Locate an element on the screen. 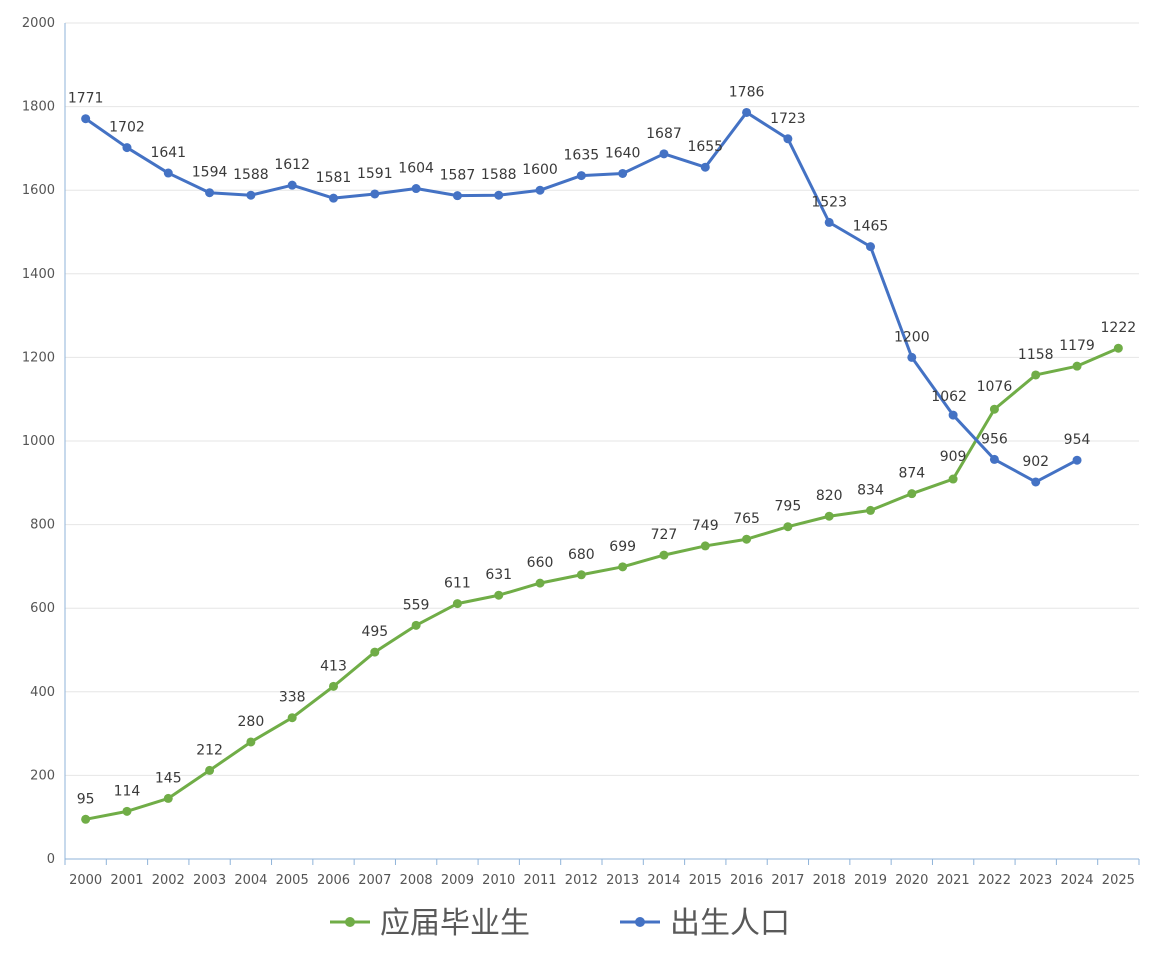  y-tick-label: 1400 is located at coordinates (38, 274).